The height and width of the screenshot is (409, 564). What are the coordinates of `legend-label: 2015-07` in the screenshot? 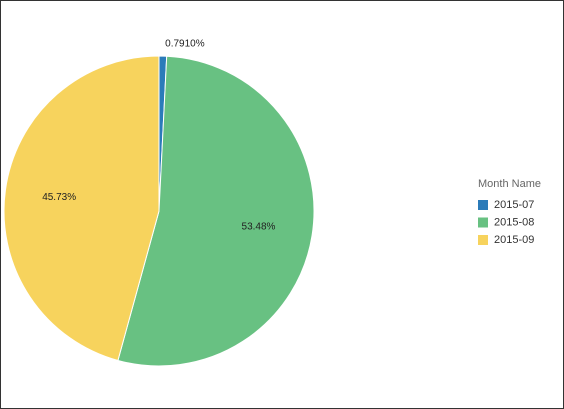 It's located at (514, 205).